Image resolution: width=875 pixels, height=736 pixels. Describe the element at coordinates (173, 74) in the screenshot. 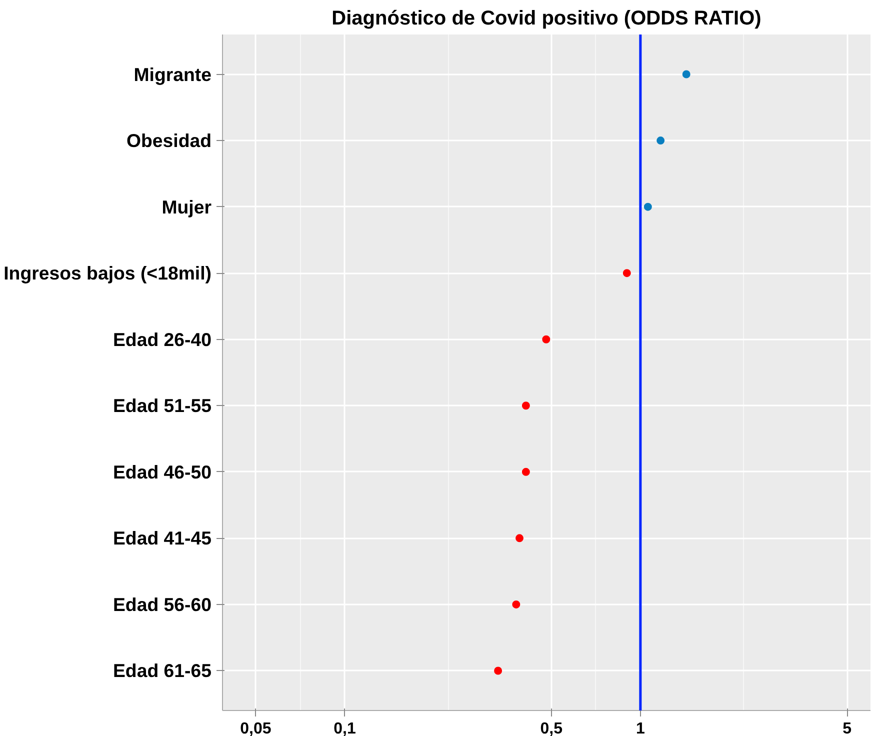

I see `y-tick-label: Migrante` at that location.